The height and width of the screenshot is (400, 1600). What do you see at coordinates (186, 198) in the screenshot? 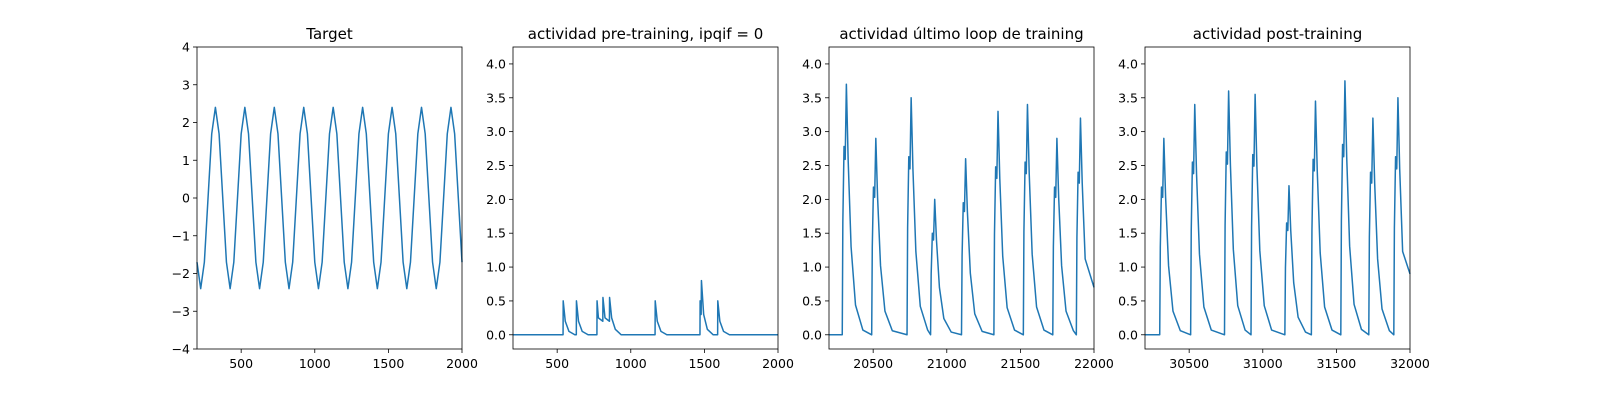
I see `y-tick-label: 0` at bounding box center [186, 198].